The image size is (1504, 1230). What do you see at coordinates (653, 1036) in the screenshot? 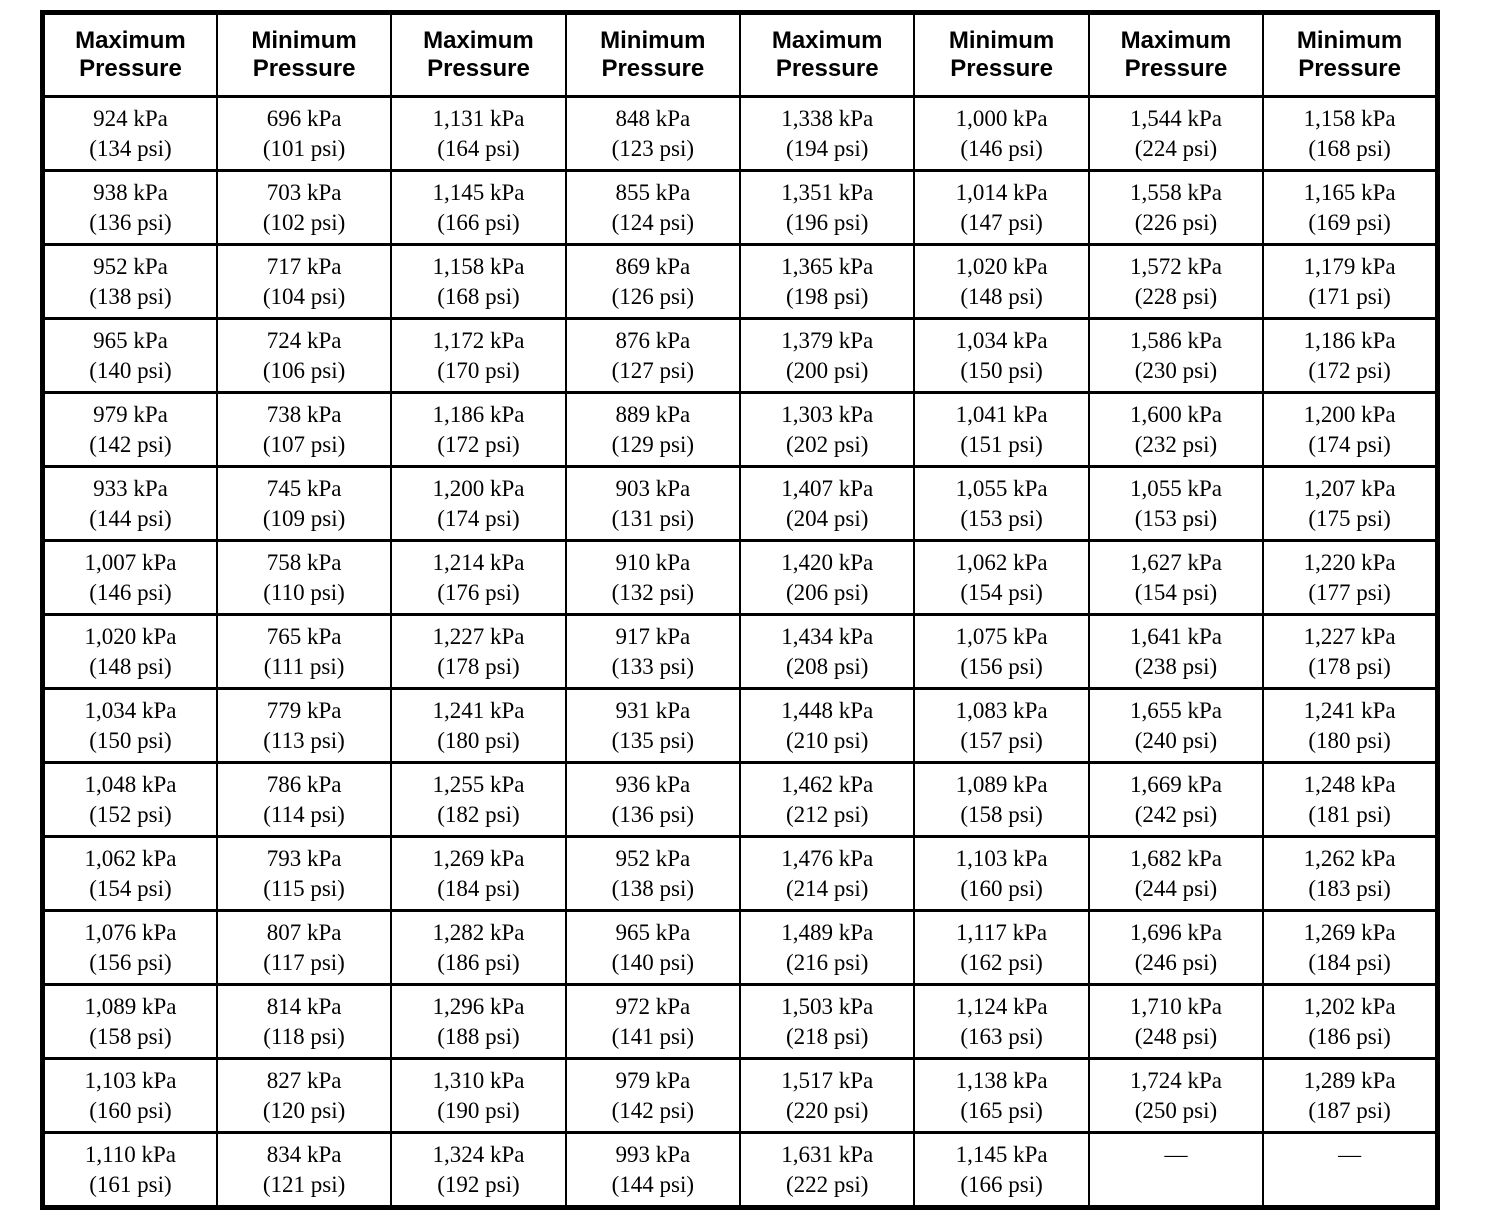
I see `psi-value: (141 psi)` at bounding box center [653, 1036].